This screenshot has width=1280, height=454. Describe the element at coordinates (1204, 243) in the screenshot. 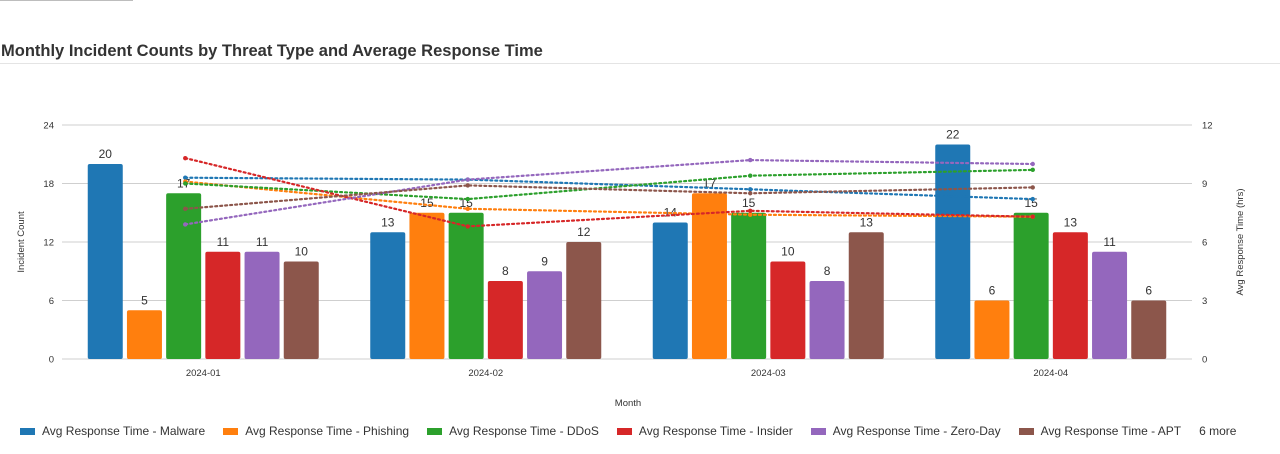

I see `y2-tick-label: 6` at that location.